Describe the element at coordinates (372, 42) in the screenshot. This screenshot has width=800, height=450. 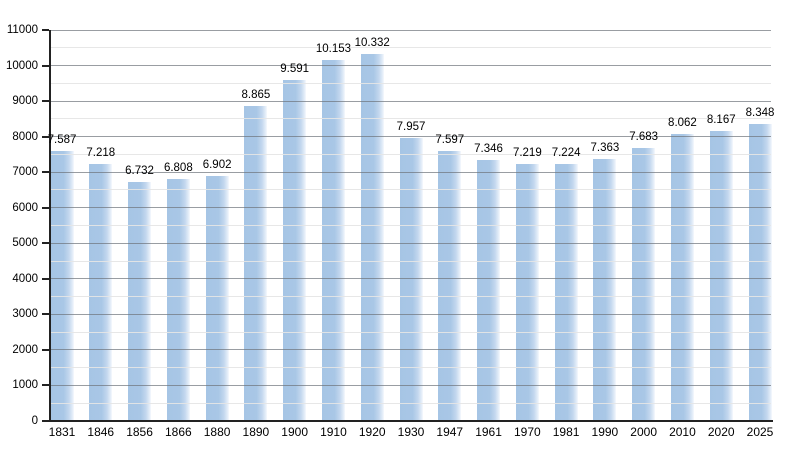
I see `bar-value-label: 10.332` at that location.